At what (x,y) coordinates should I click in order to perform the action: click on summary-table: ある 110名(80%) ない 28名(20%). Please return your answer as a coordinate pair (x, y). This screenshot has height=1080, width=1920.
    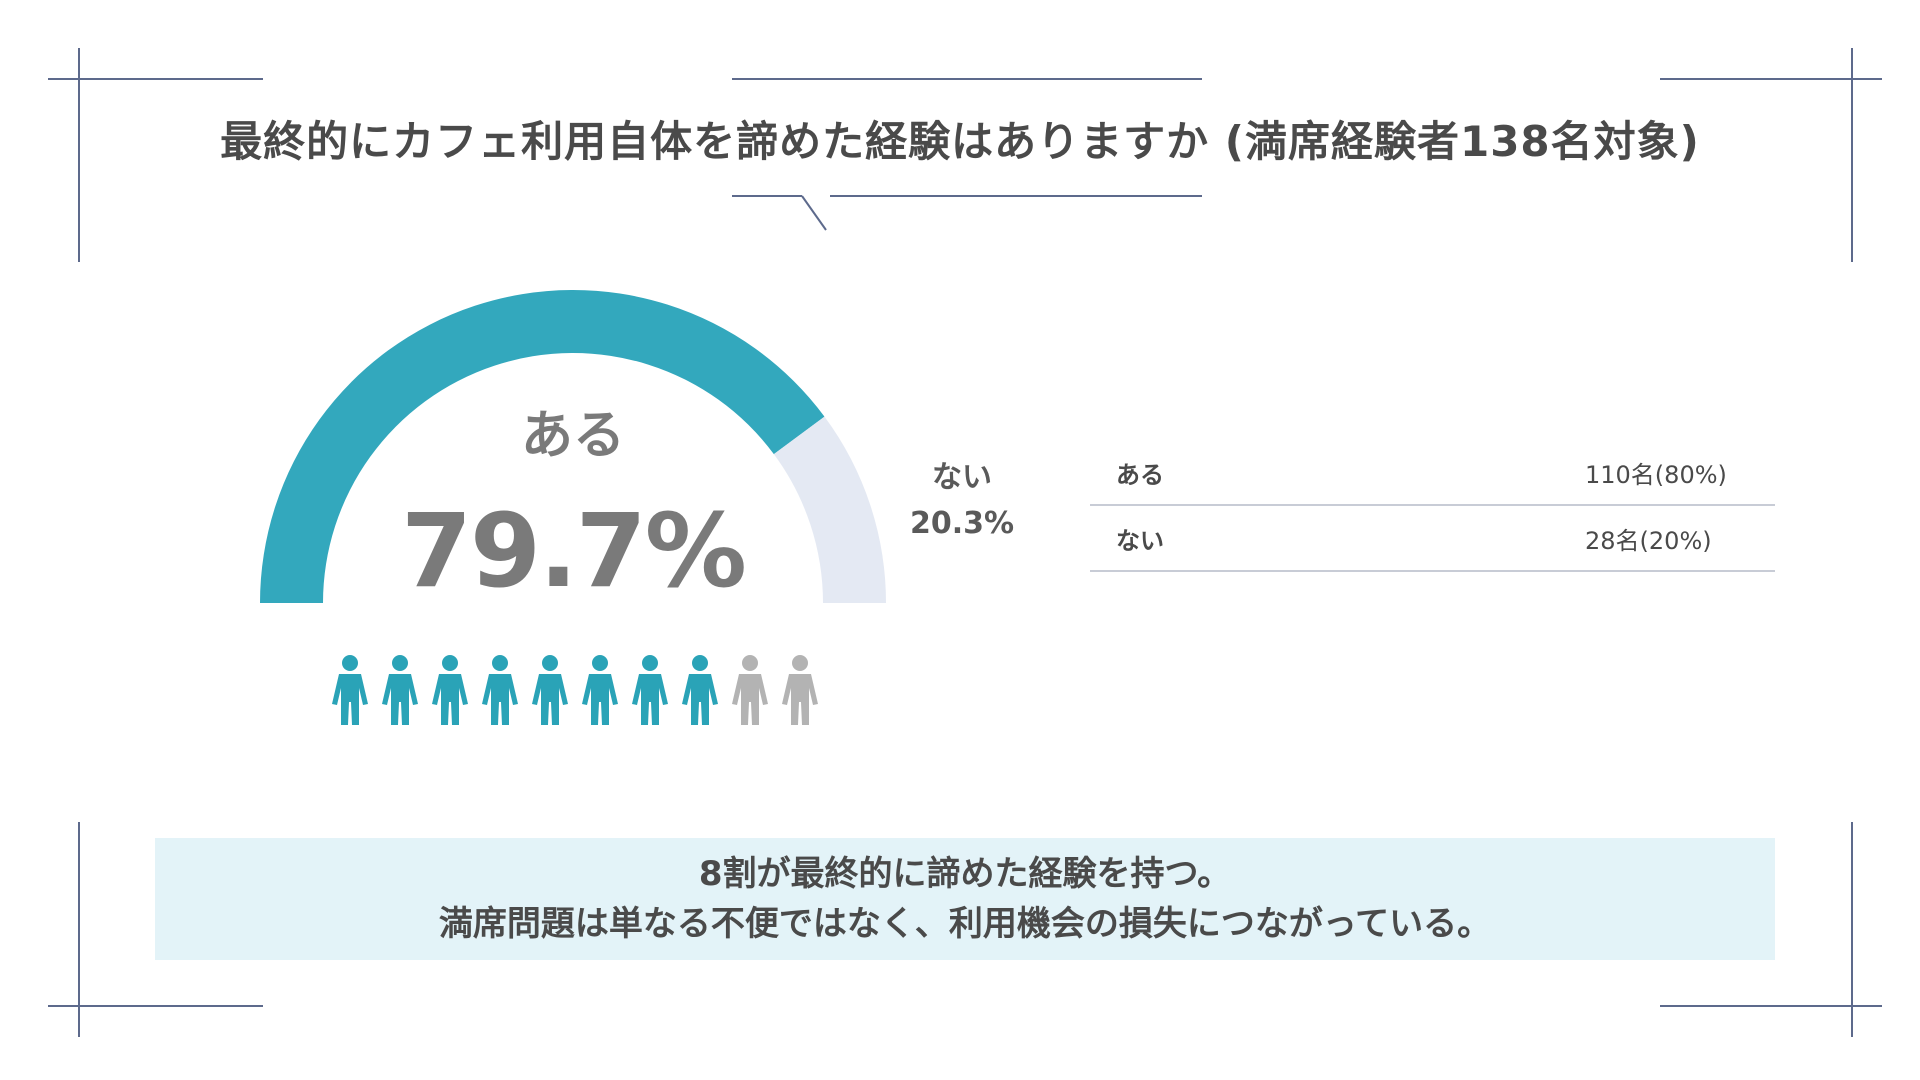
    Looking at the image, I should click on (1432, 506).